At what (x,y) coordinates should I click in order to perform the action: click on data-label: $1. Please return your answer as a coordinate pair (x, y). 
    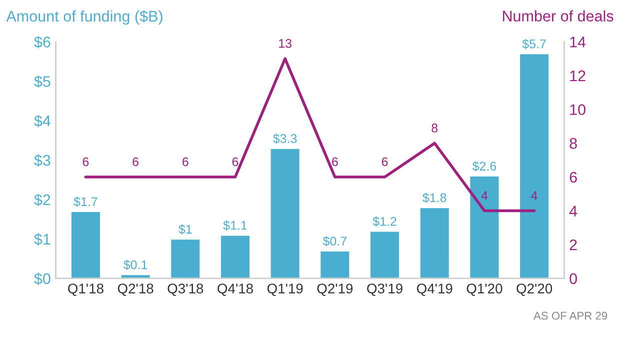
    Looking at the image, I should click on (185, 229).